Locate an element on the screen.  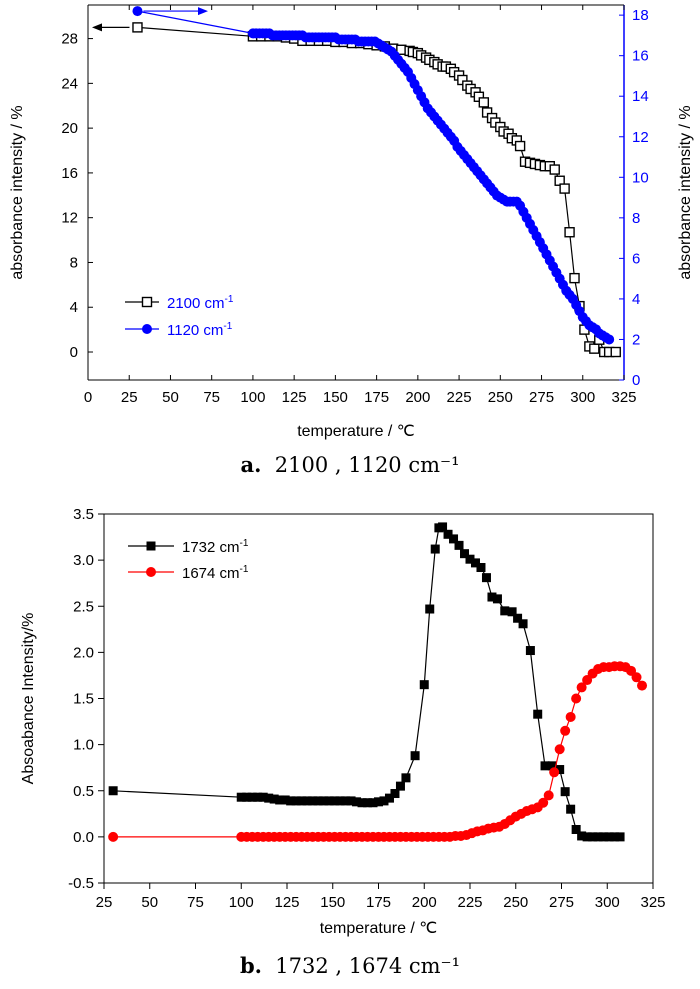
caption-a-text: 2100 , 1120 cm⁻¹ is located at coordinates (367, 465).